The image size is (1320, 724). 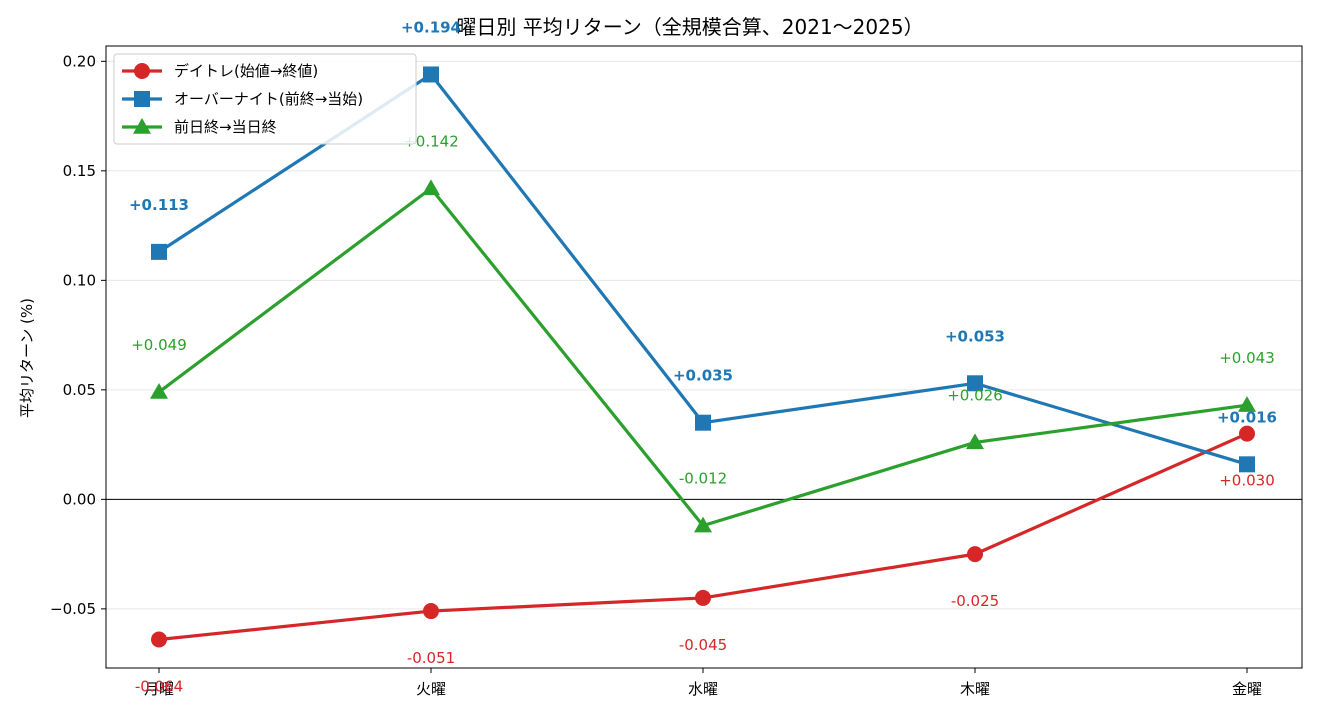 What do you see at coordinates (1247, 358) in the screenshot?
I see `data-label: +0.043` at bounding box center [1247, 358].